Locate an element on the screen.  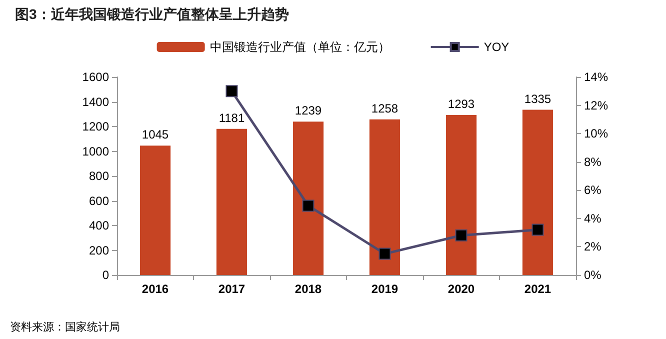
y-tick-label: 400 is located at coordinates (99, 225).